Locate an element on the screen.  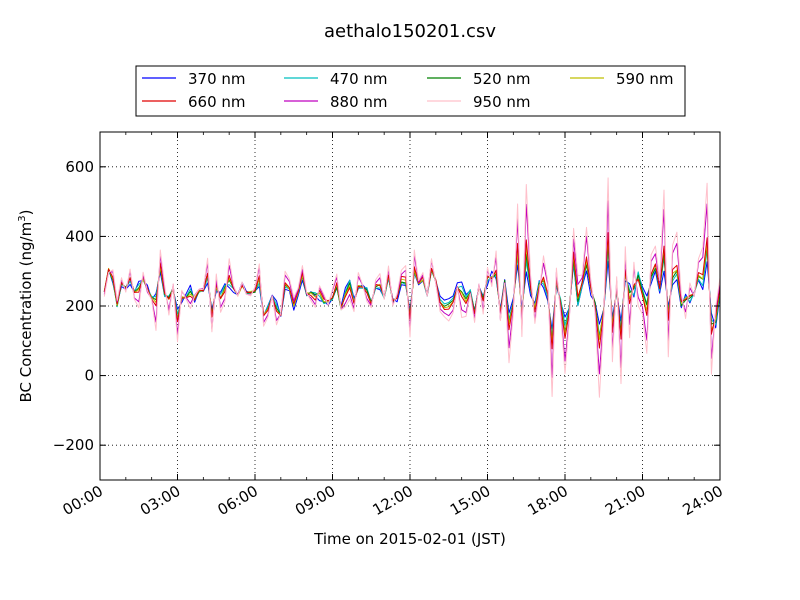
legend-label: 470 nm is located at coordinates (359, 79).